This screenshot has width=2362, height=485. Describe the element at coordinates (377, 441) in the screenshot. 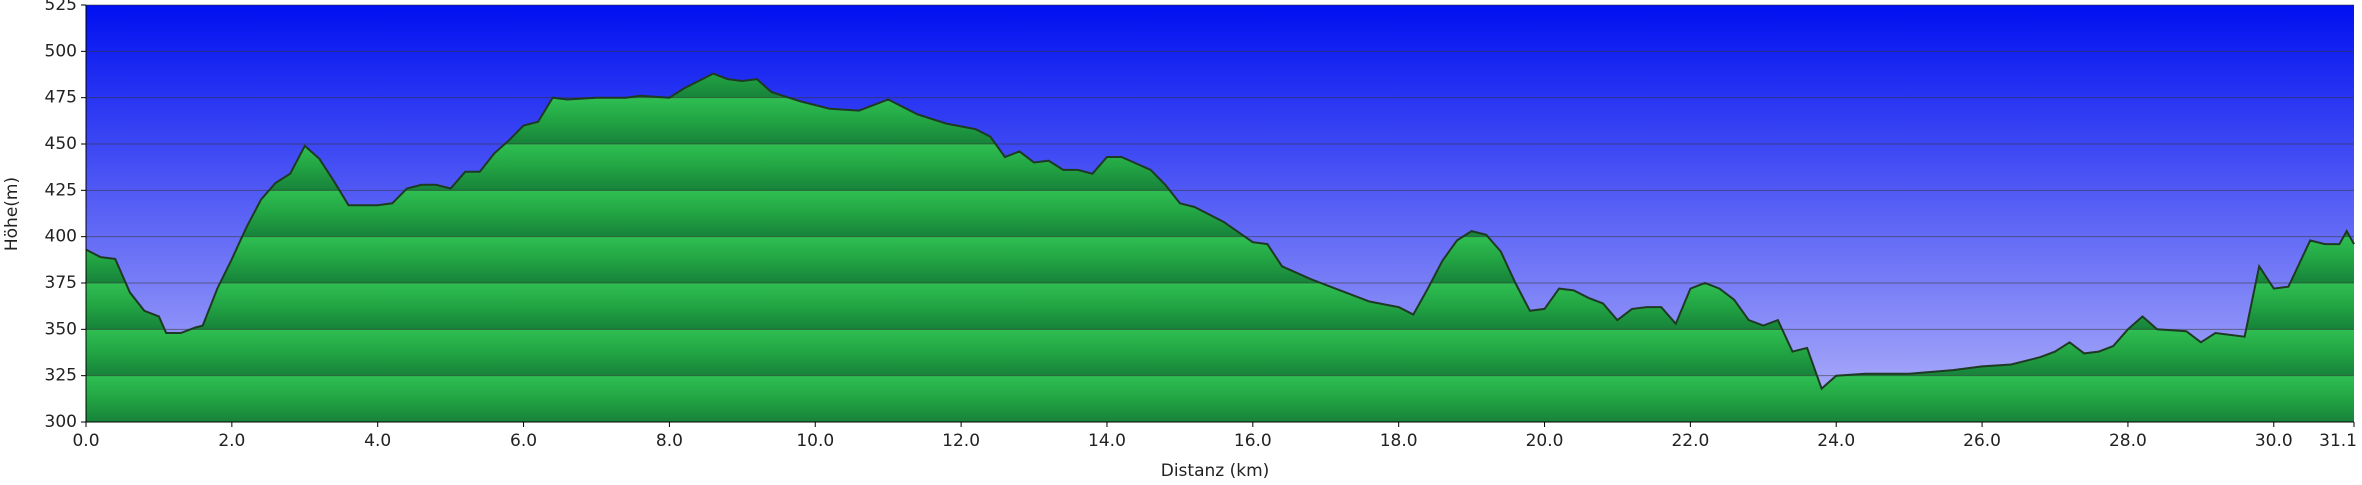

I see `x-tick-label: 4.0` at that location.